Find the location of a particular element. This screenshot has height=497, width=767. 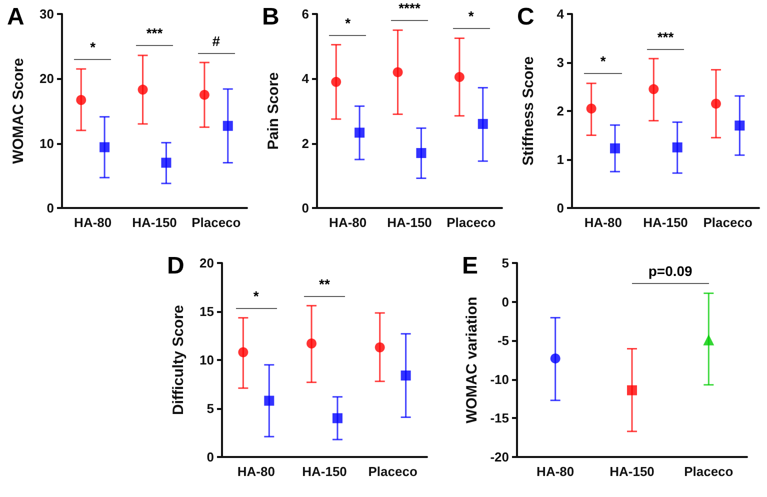

y-tick-label: 6 is located at coordinates (305, 14).